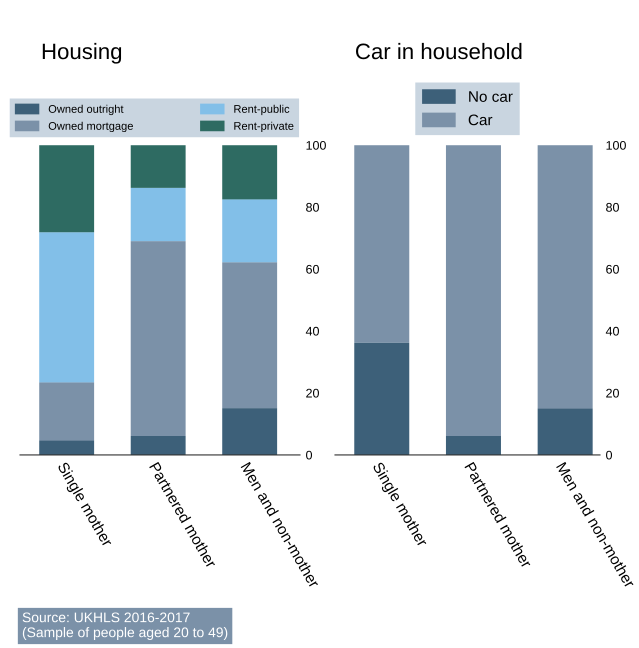 The height and width of the screenshot is (648, 639). What do you see at coordinates (491, 96) in the screenshot?
I see `legend-label: No car` at bounding box center [491, 96].